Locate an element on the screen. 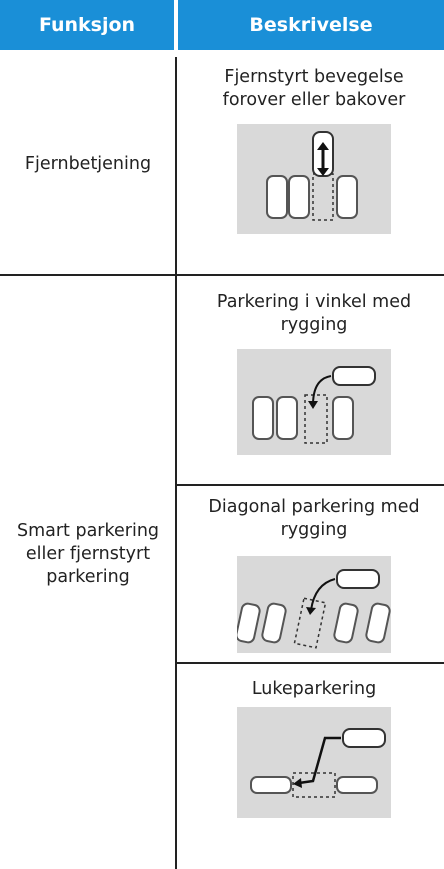 This screenshot has height=869, width=444. function-text: Fjernbetjening is located at coordinates (88, 164).